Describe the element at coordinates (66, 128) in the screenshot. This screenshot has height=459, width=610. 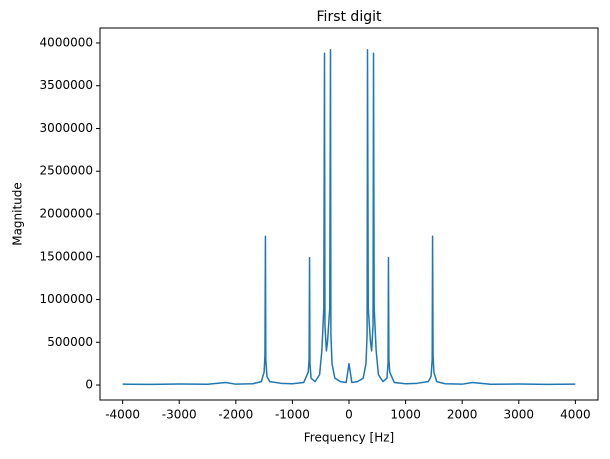
I see `y-tick-label: 3000000` at that location.